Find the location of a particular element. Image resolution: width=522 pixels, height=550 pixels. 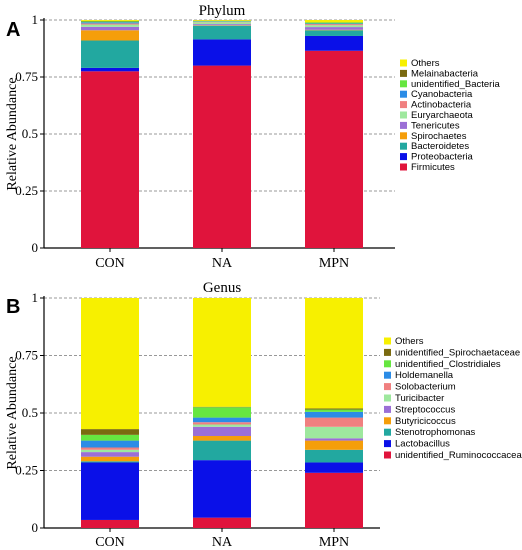

legend-label: Bacteroidetes is located at coordinates (440, 146).